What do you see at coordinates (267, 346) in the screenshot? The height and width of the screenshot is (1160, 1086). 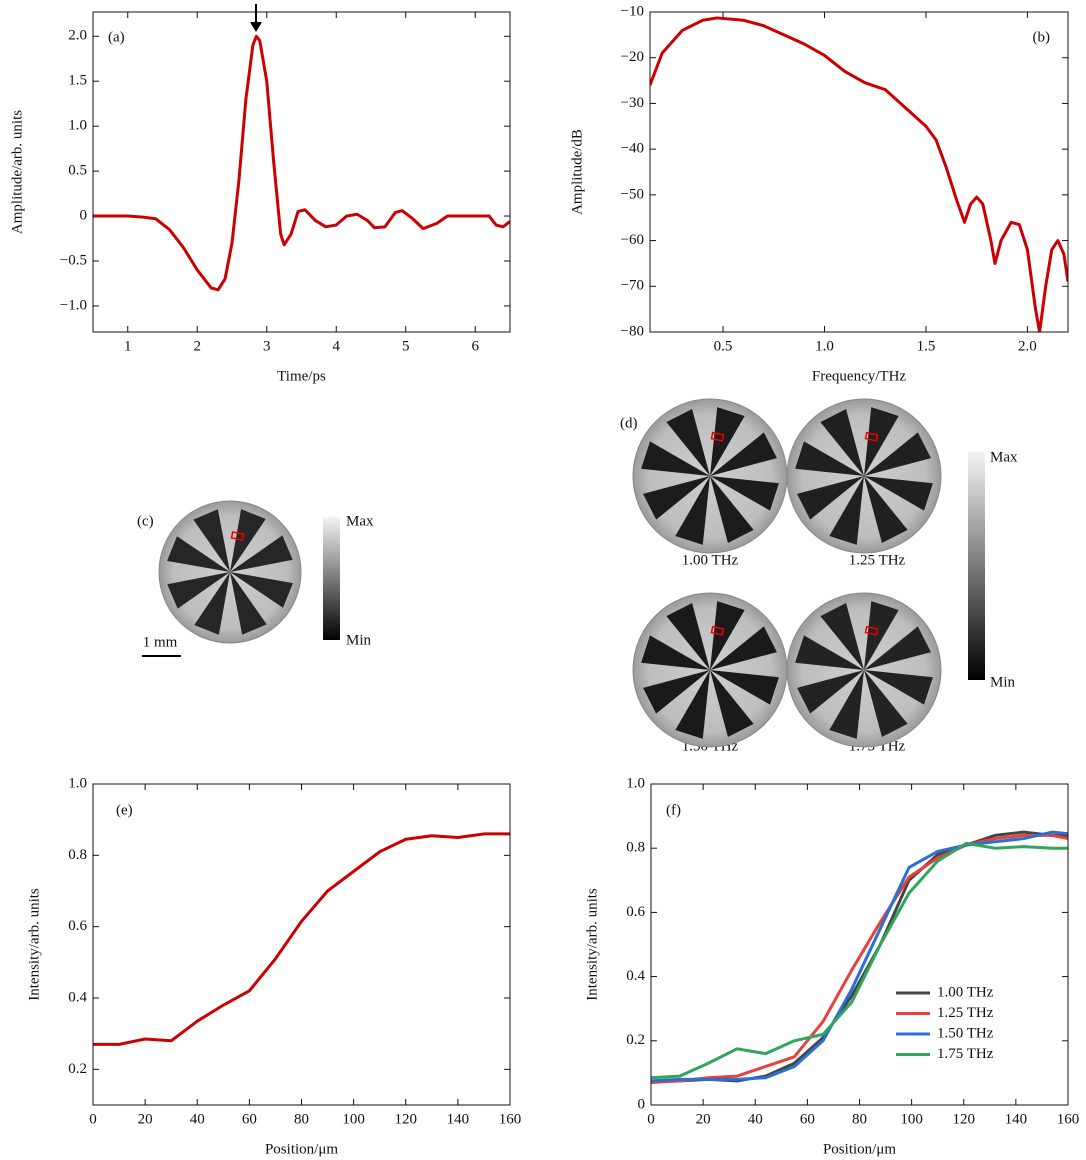 I see `x-tick-label: 3` at bounding box center [267, 346].